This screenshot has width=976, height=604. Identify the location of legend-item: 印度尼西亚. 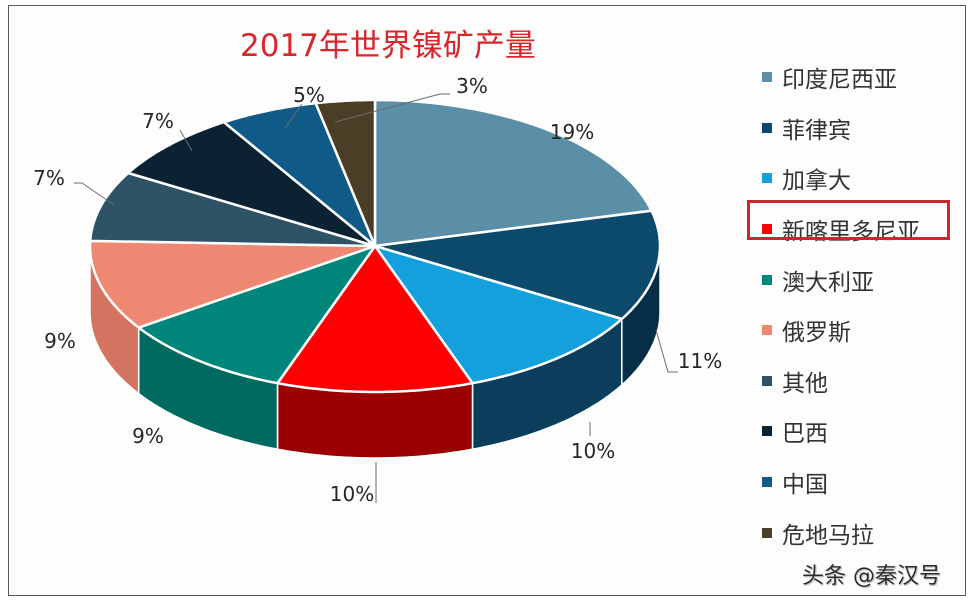
(838, 77).